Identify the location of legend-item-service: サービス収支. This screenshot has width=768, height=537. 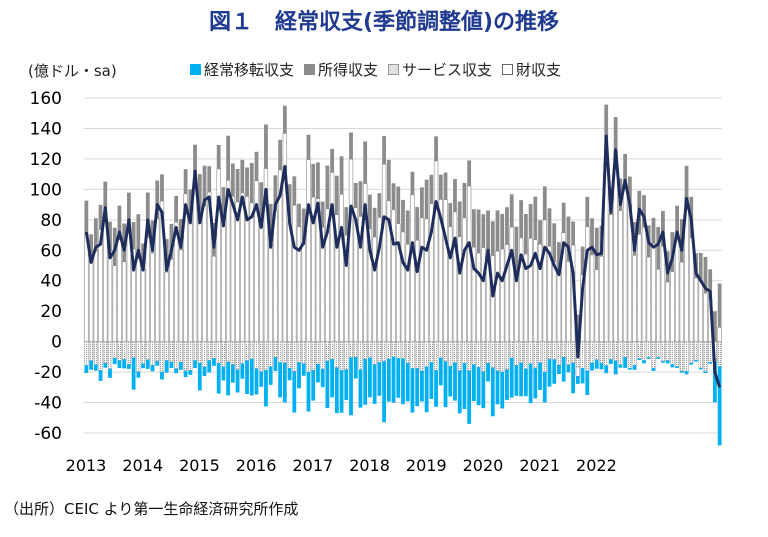
(440, 69).